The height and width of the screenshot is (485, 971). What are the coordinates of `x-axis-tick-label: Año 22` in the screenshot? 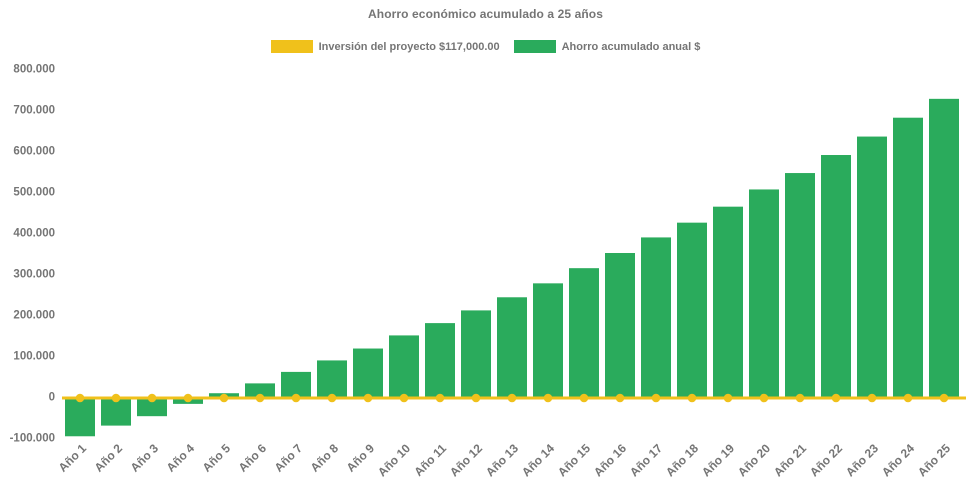 It's located at (826, 460).